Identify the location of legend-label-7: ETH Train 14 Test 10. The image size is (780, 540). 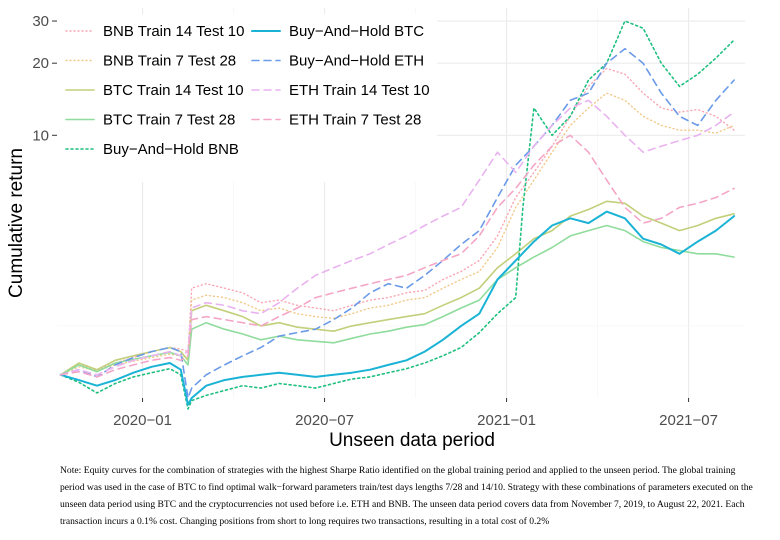
(359, 90).